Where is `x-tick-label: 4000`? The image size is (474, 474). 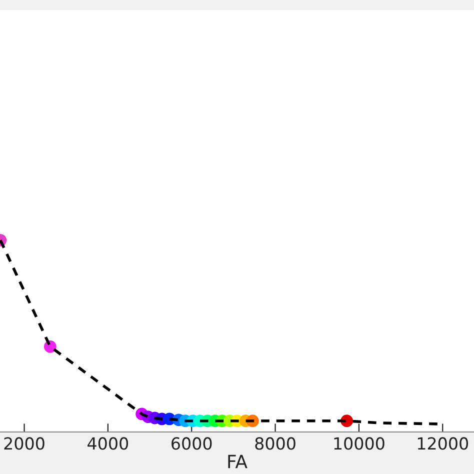 x-tick-label: 4000 is located at coordinates (108, 443).